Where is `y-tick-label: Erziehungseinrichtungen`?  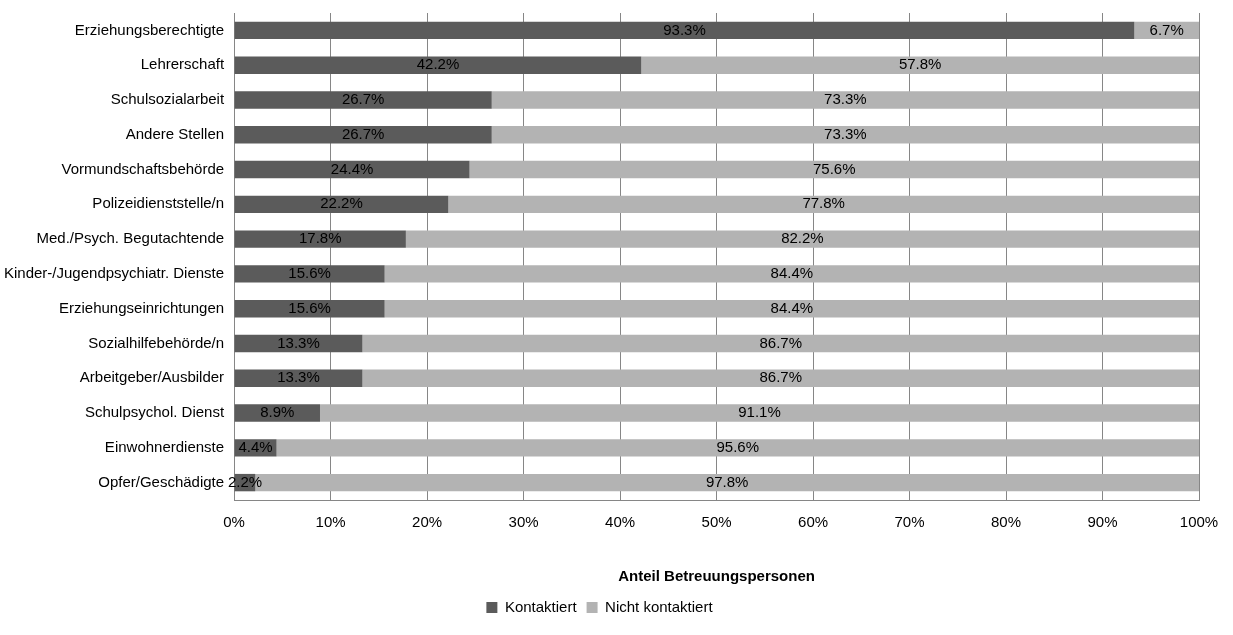 y-tick-label: Erziehungseinrichtungen is located at coordinates (142, 307).